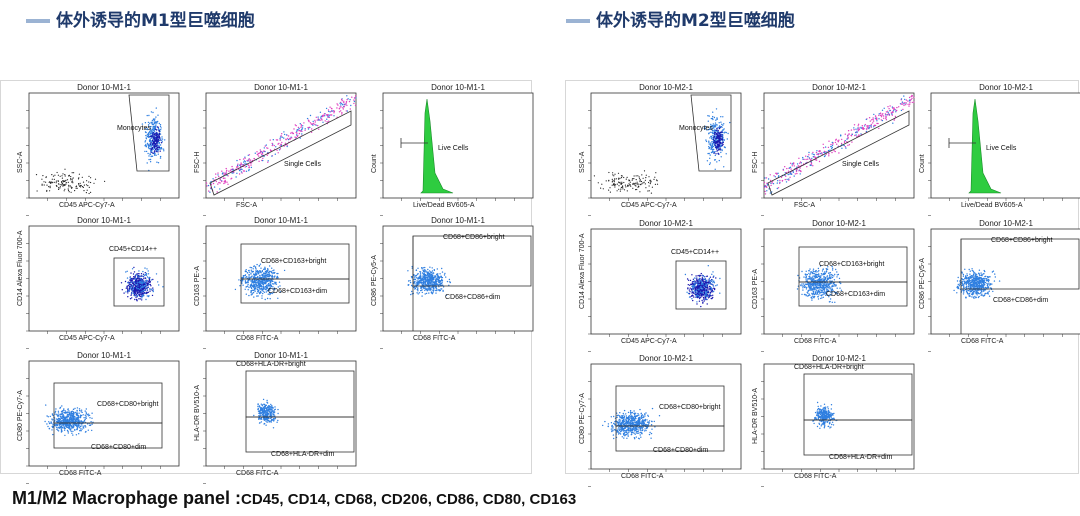  What do you see at coordinates (1022, 240) in the screenshot?
I see `gate-label: CD68+CD86+bright` at bounding box center [1022, 240].